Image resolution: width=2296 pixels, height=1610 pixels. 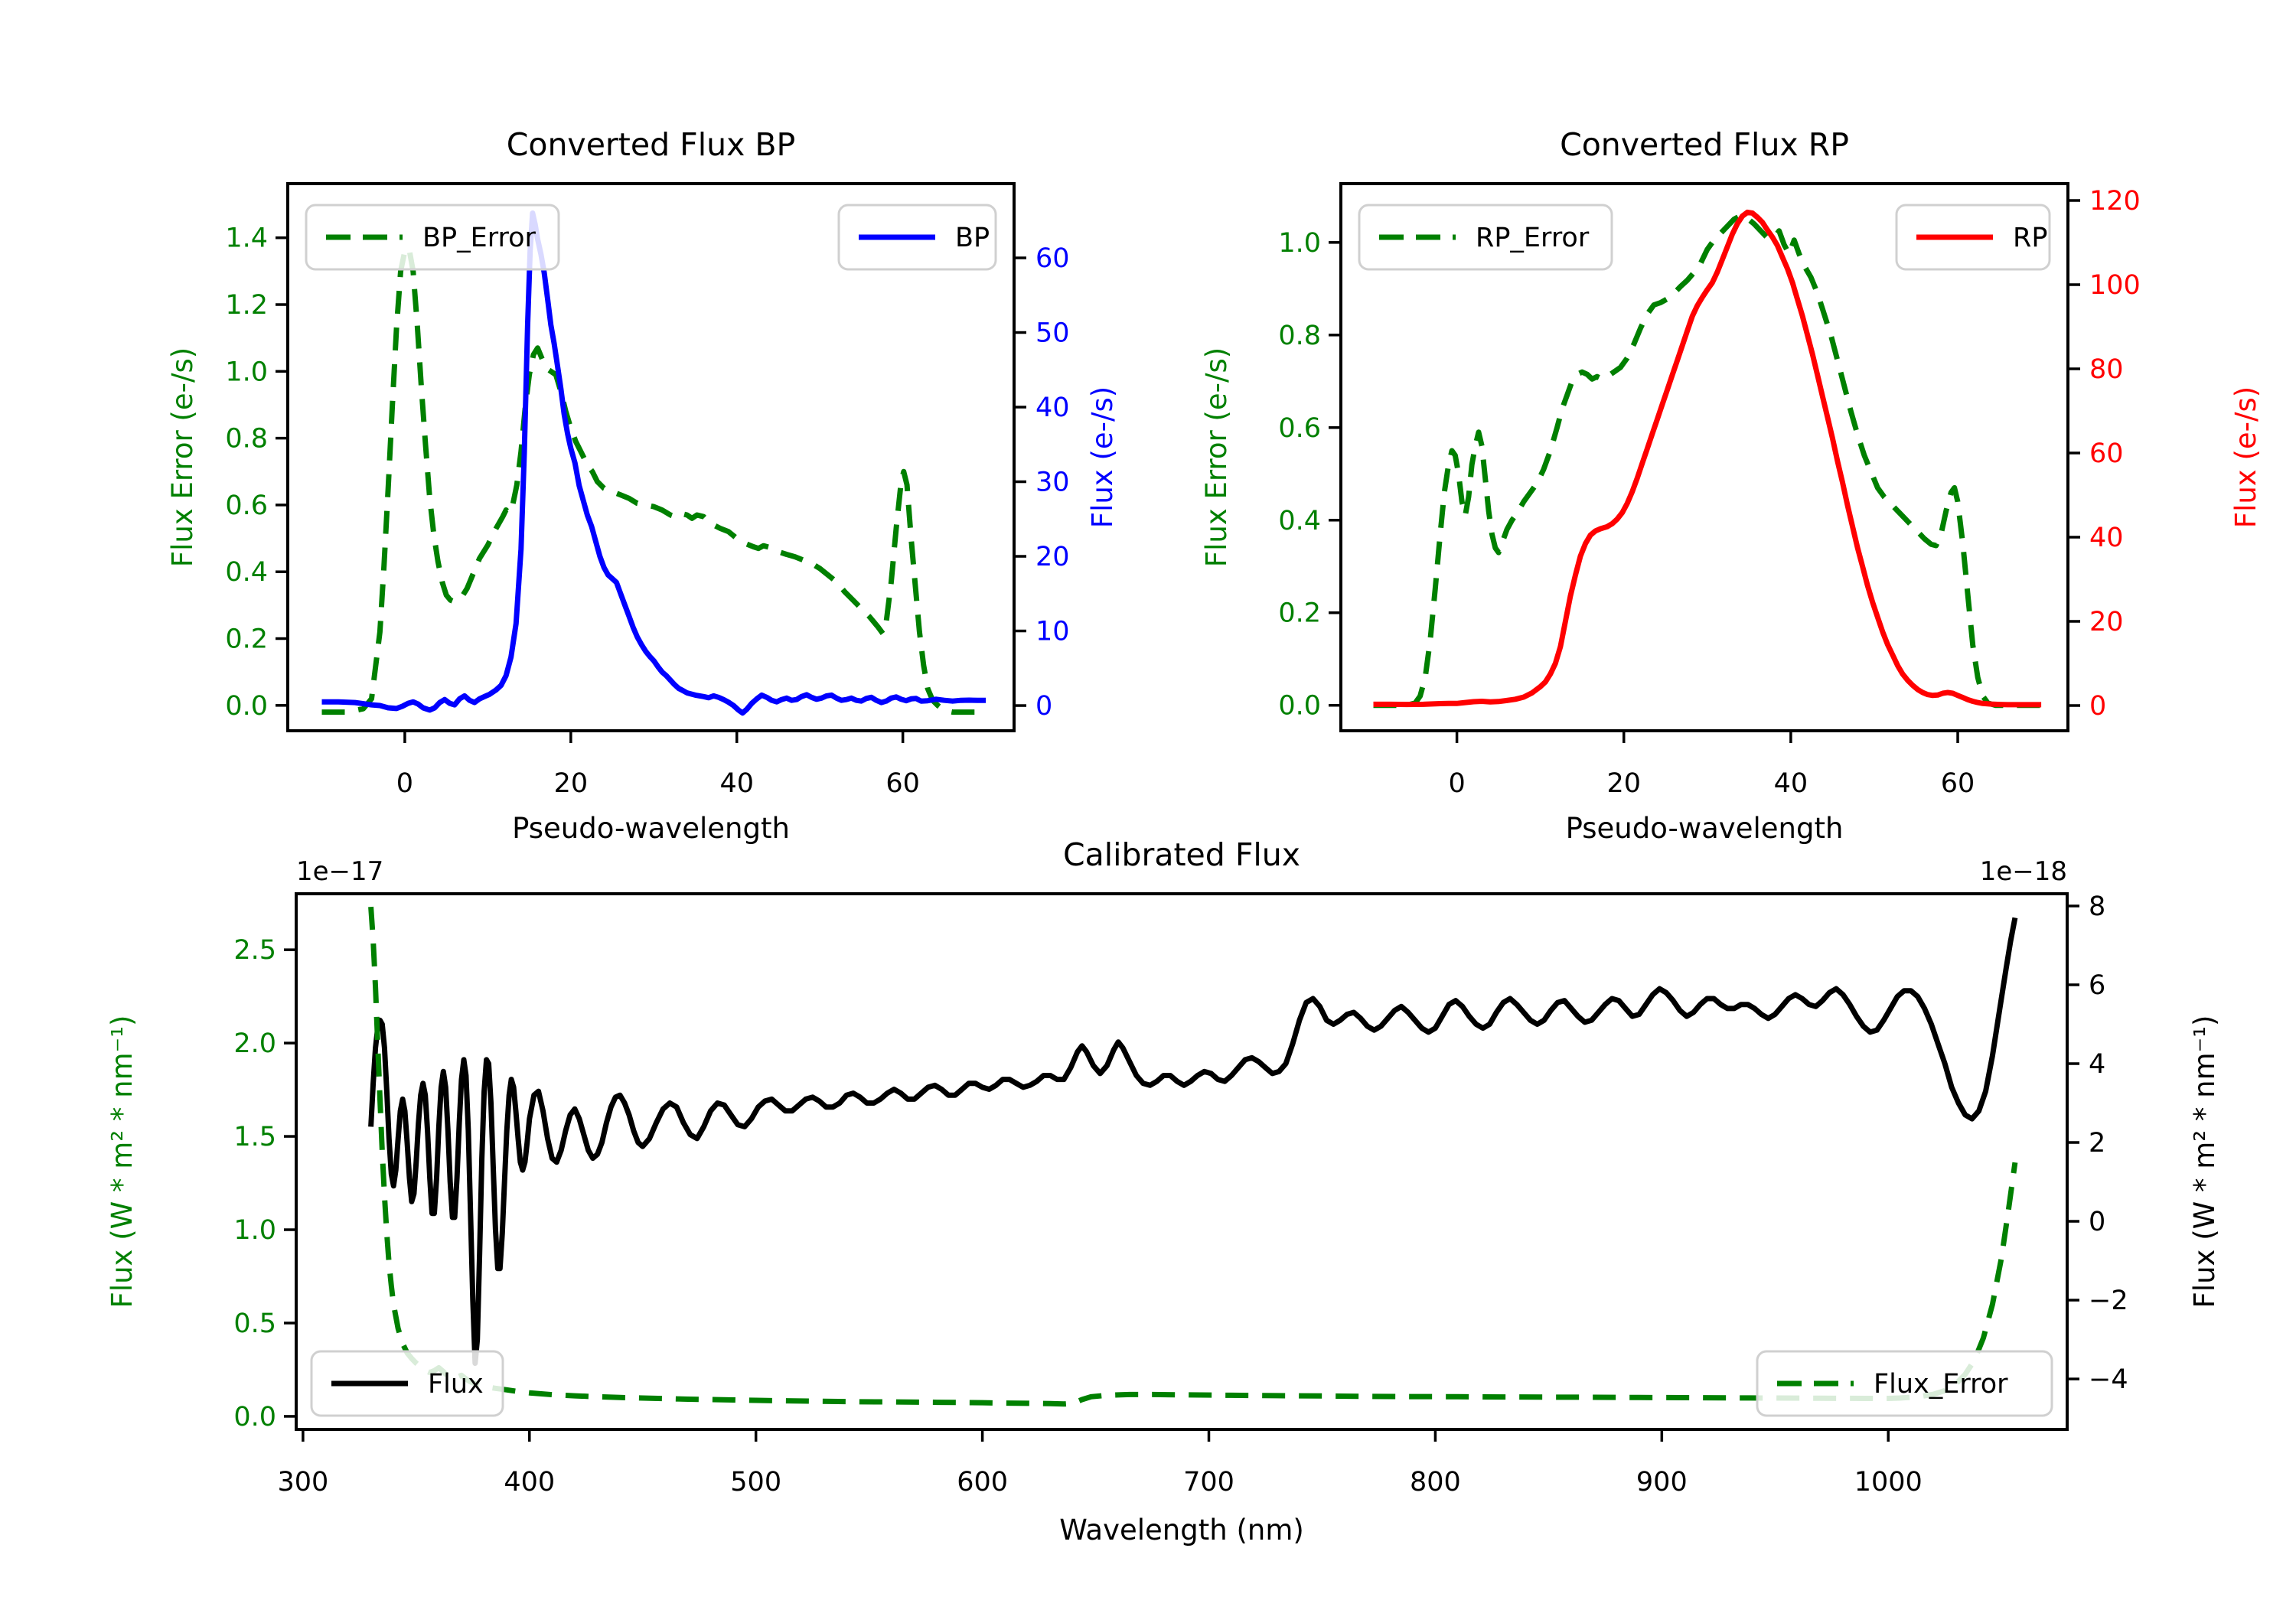 I want to click on x-axis-label-rp: Pseudo-wavelength, so click(x=1705, y=829).